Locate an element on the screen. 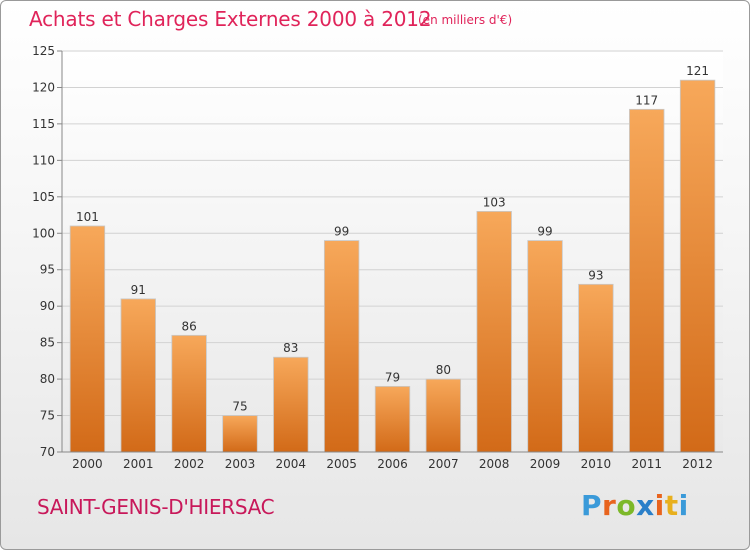 This screenshot has width=750, height=550. data-label: 75 is located at coordinates (239, 407).